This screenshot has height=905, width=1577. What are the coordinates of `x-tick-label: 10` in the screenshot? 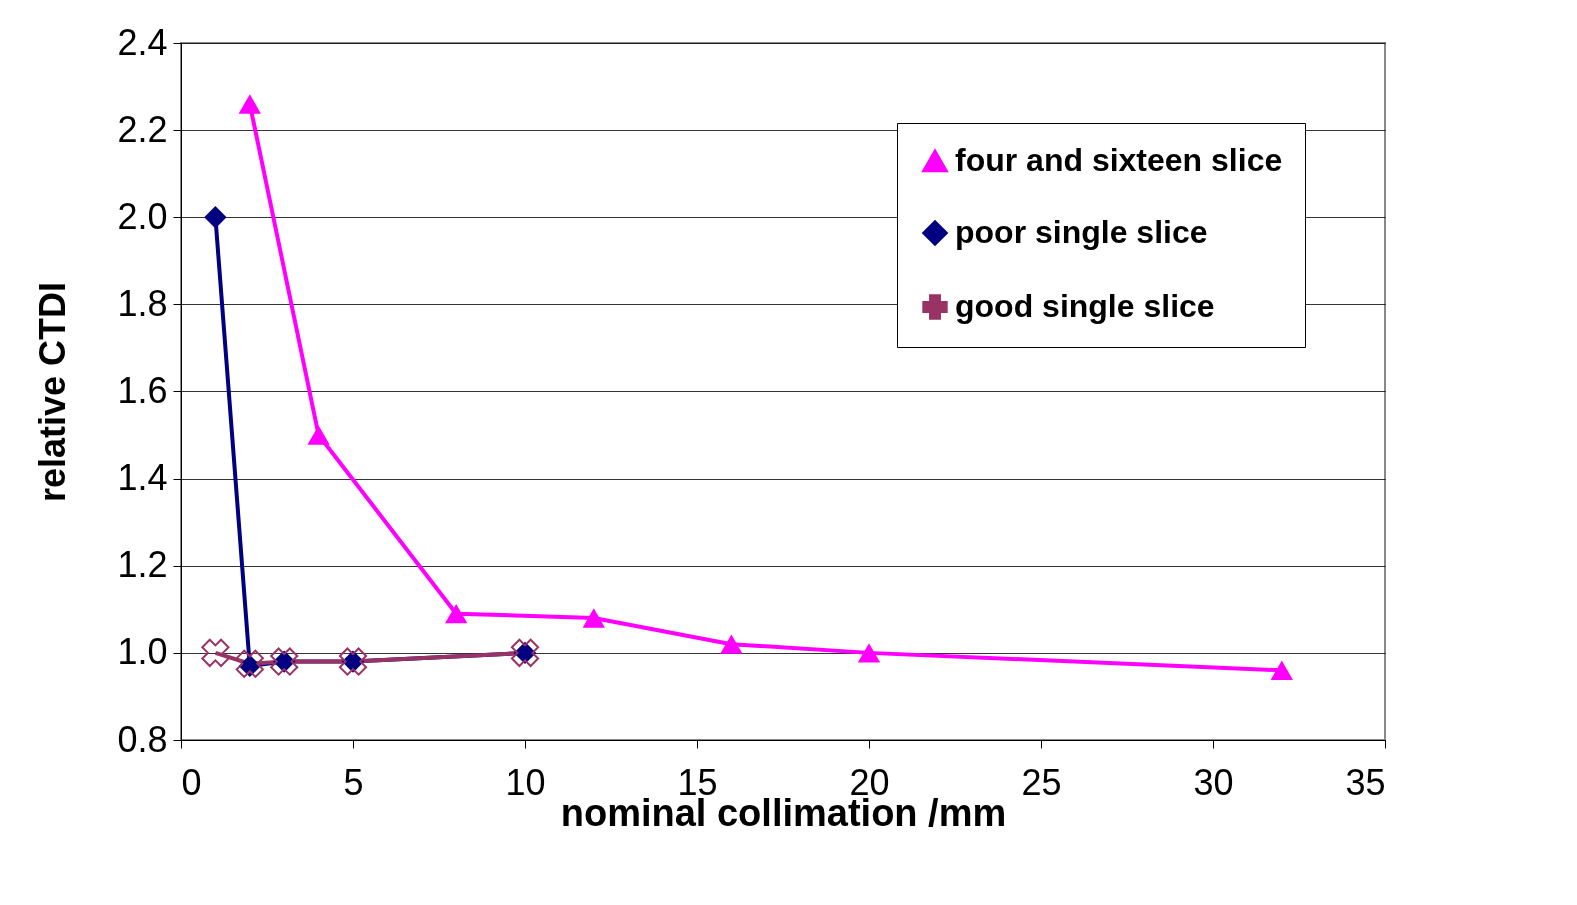 It's located at (525, 782).